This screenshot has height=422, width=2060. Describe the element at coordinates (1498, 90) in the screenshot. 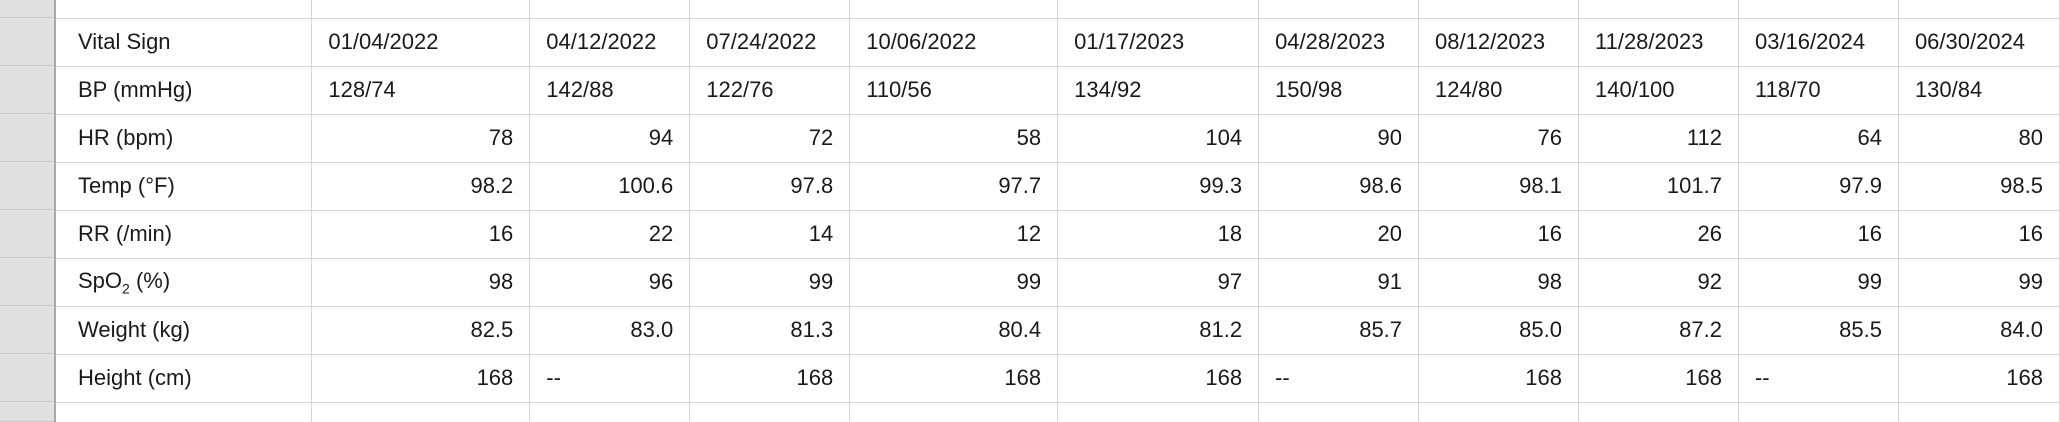

I see `data-cell: 124/80` at that location.